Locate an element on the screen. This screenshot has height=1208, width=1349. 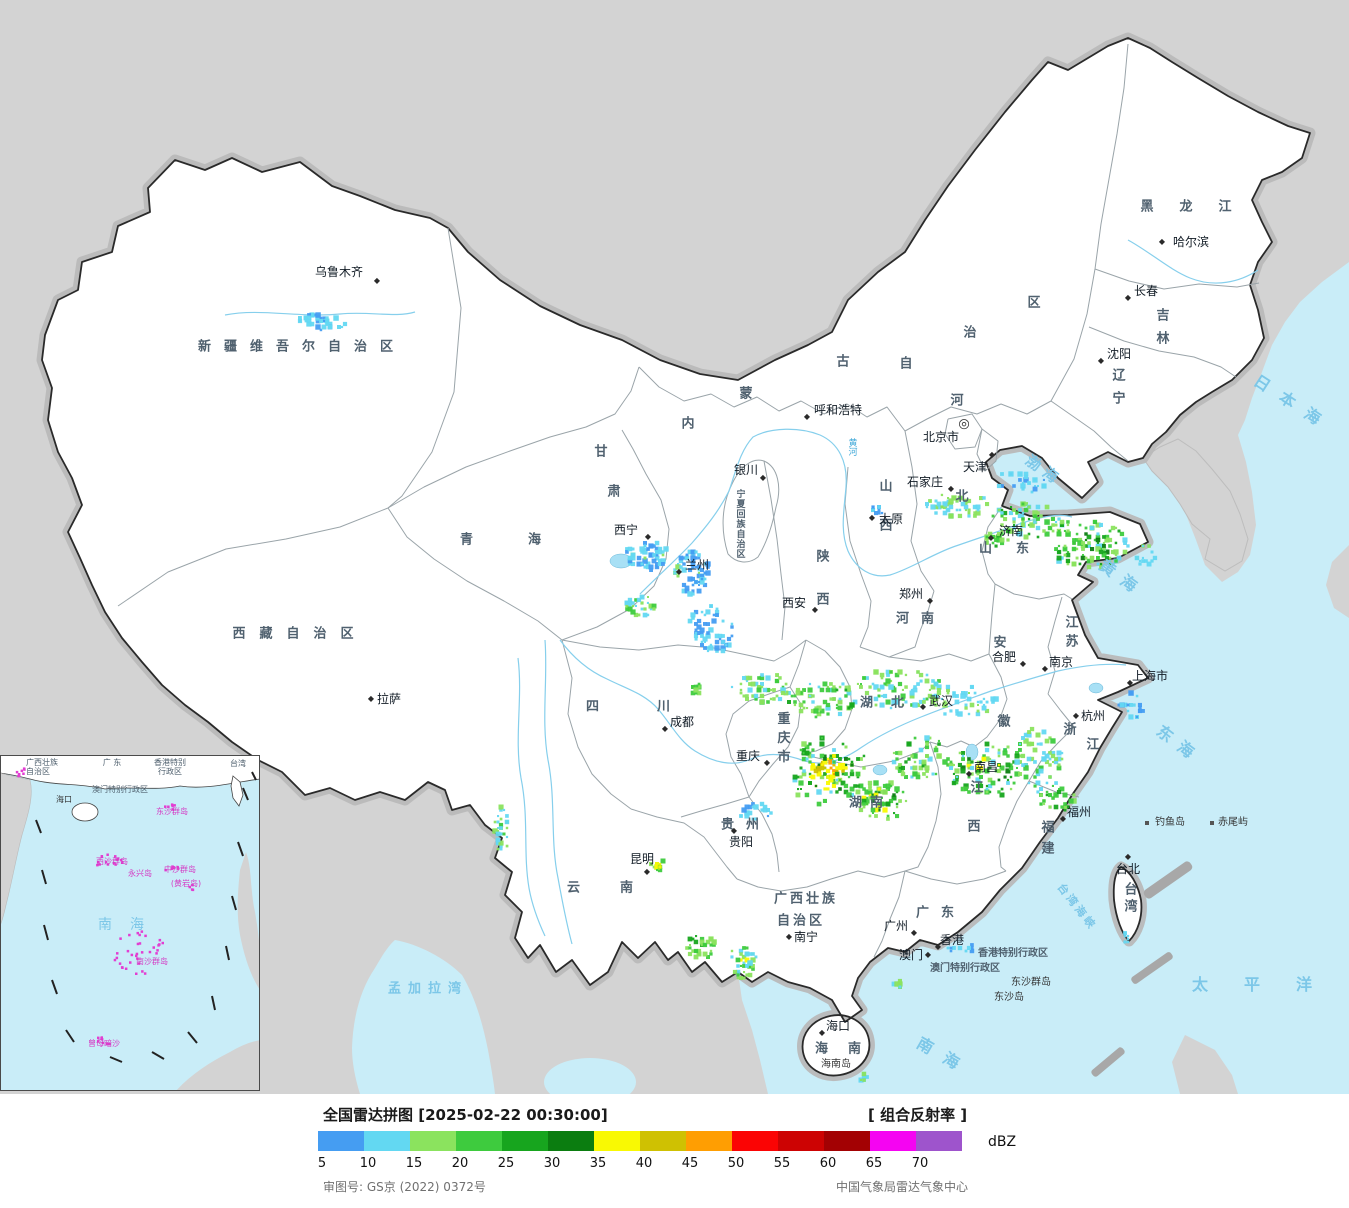
dbz-tick-label: 60 is located at coordinates (828, 1163).